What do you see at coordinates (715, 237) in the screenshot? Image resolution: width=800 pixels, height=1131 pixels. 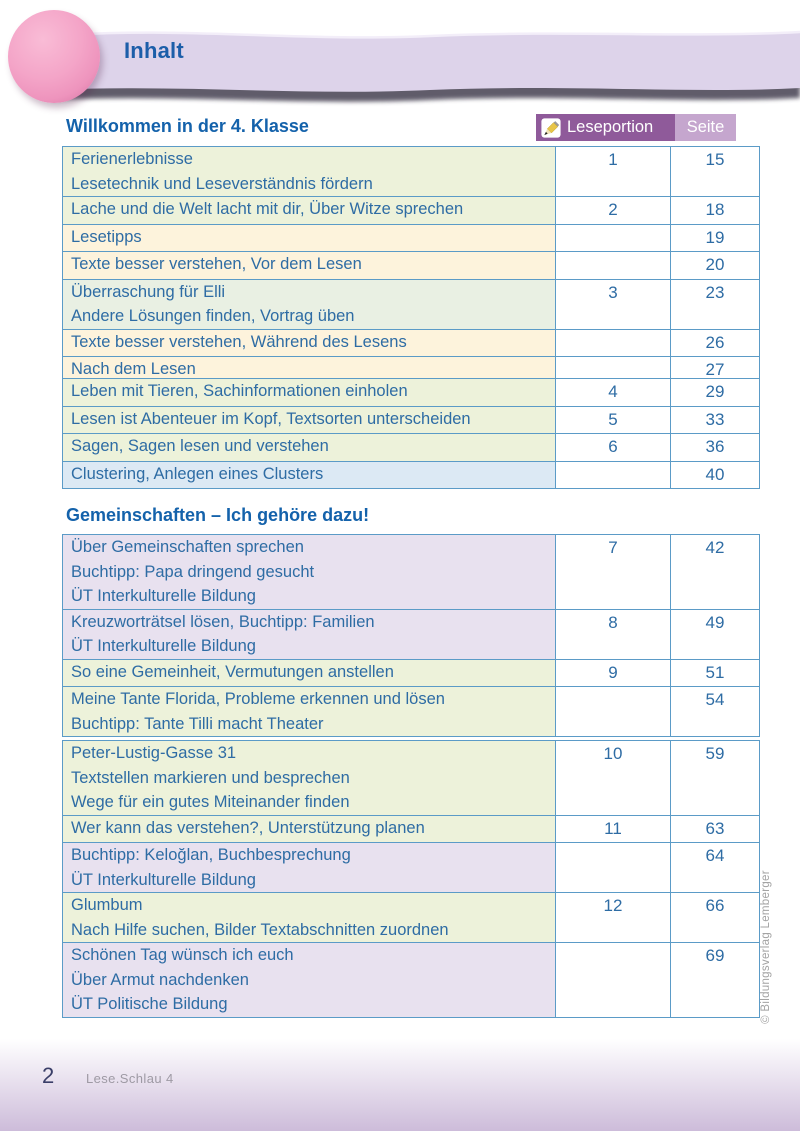 I see `row-seite-cell: 19` at bounding box center [715, 237].